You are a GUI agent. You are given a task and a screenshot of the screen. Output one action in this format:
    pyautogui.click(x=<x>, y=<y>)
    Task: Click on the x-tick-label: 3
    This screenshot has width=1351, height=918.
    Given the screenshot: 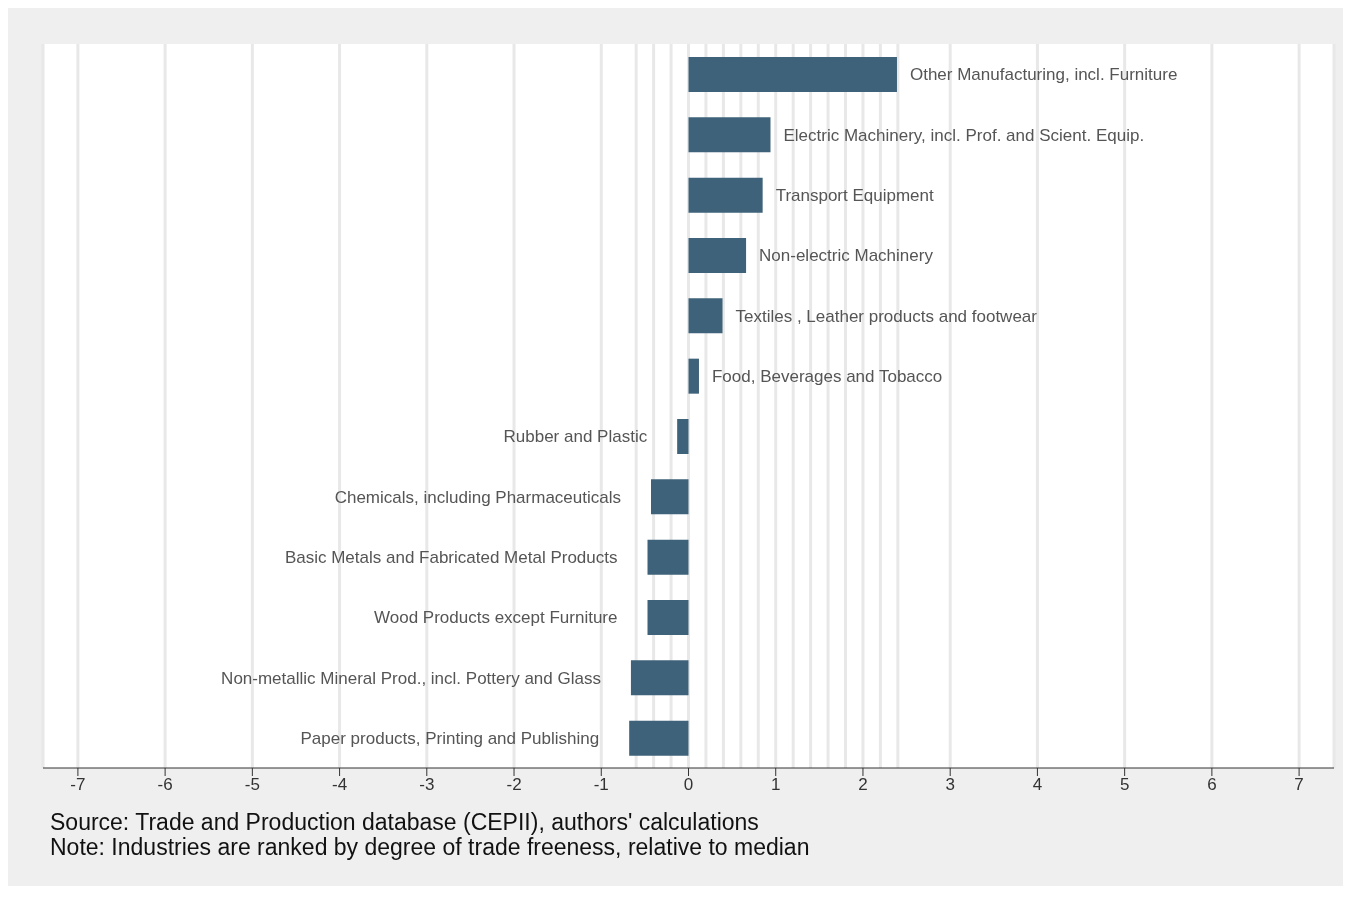 What is the action you would take?
    pyautogui.click(x=950, y=785)
    